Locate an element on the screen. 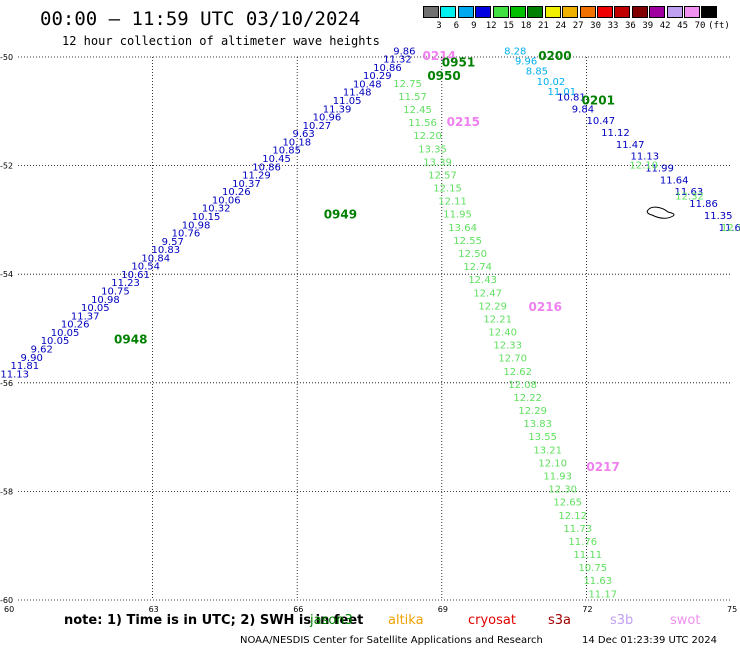 The width and height of the screenshot is (740, 650). wave-height-value: 10.02 is located at coordinates (551, 82).